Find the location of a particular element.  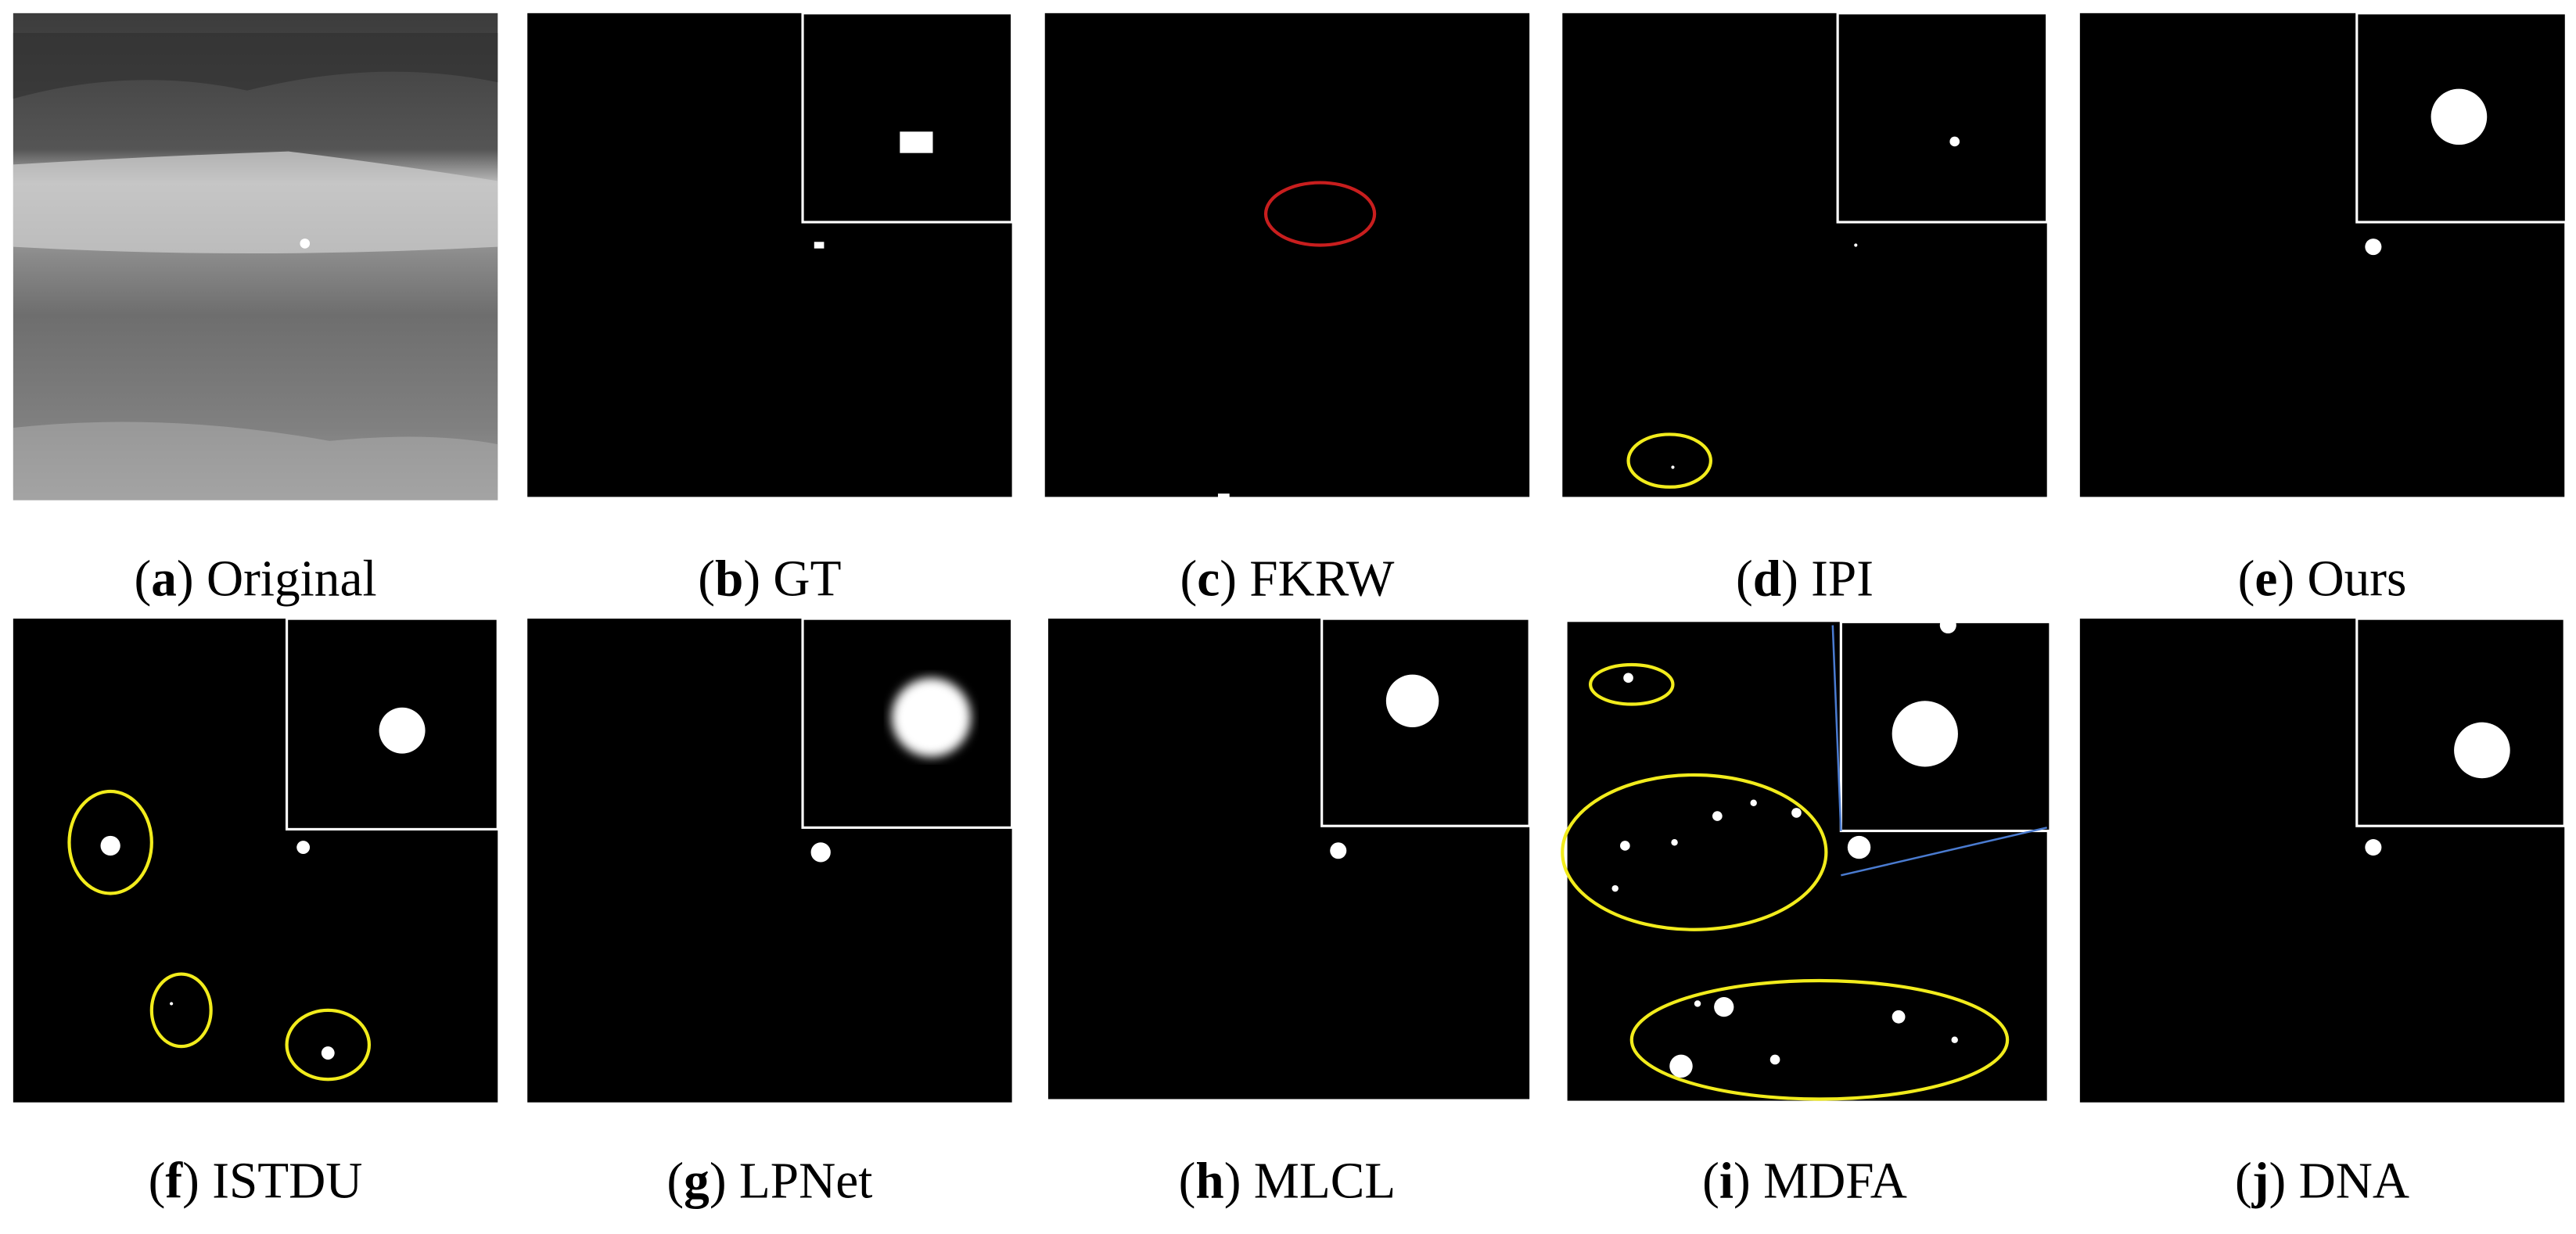

caption-part: e is located at coordinates (2265, 579).